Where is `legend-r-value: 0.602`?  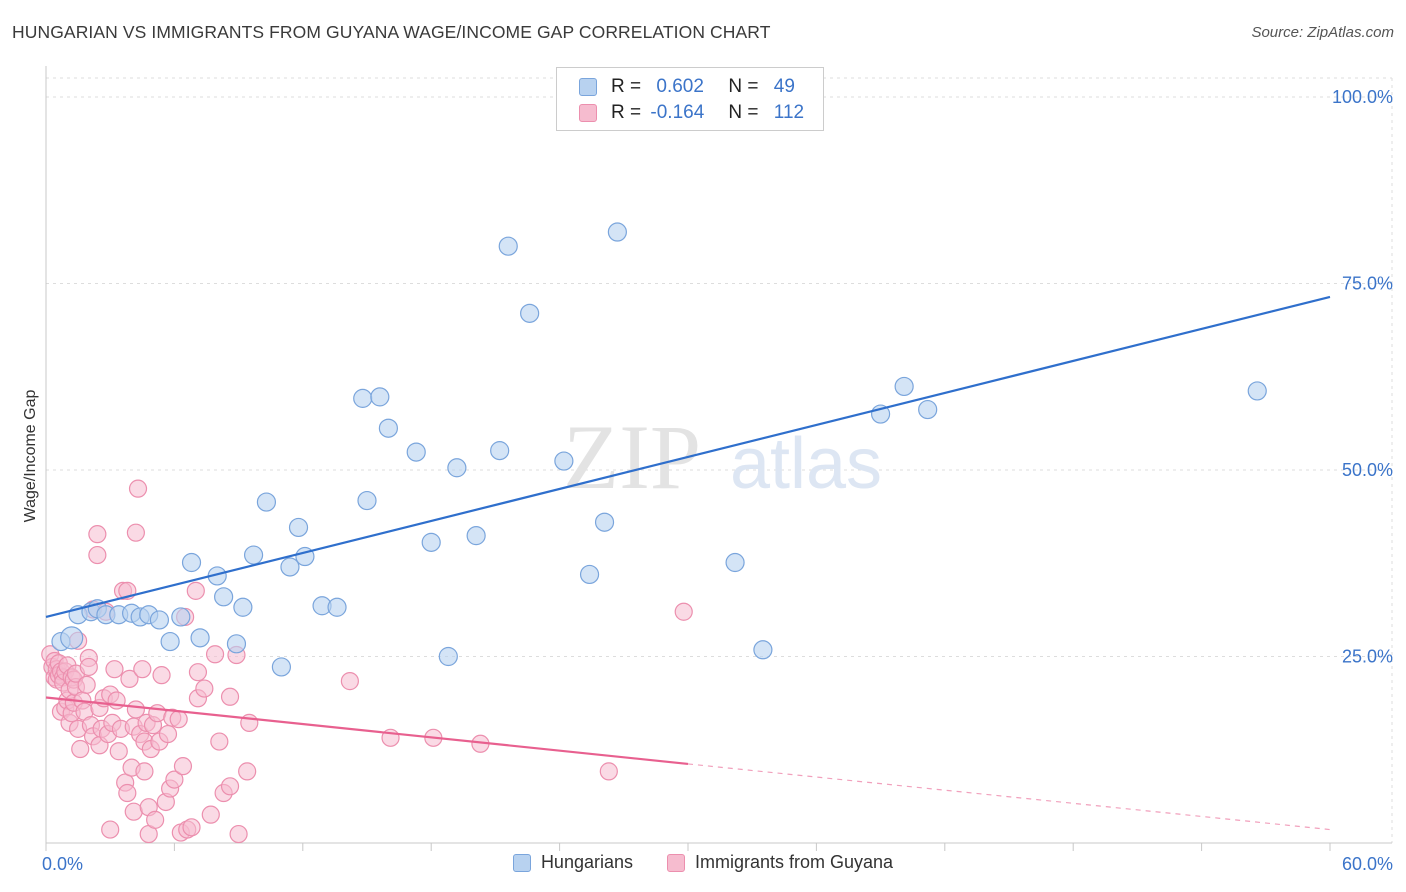 legend-r-value: 0.602 is located at coordinates (680, 86).